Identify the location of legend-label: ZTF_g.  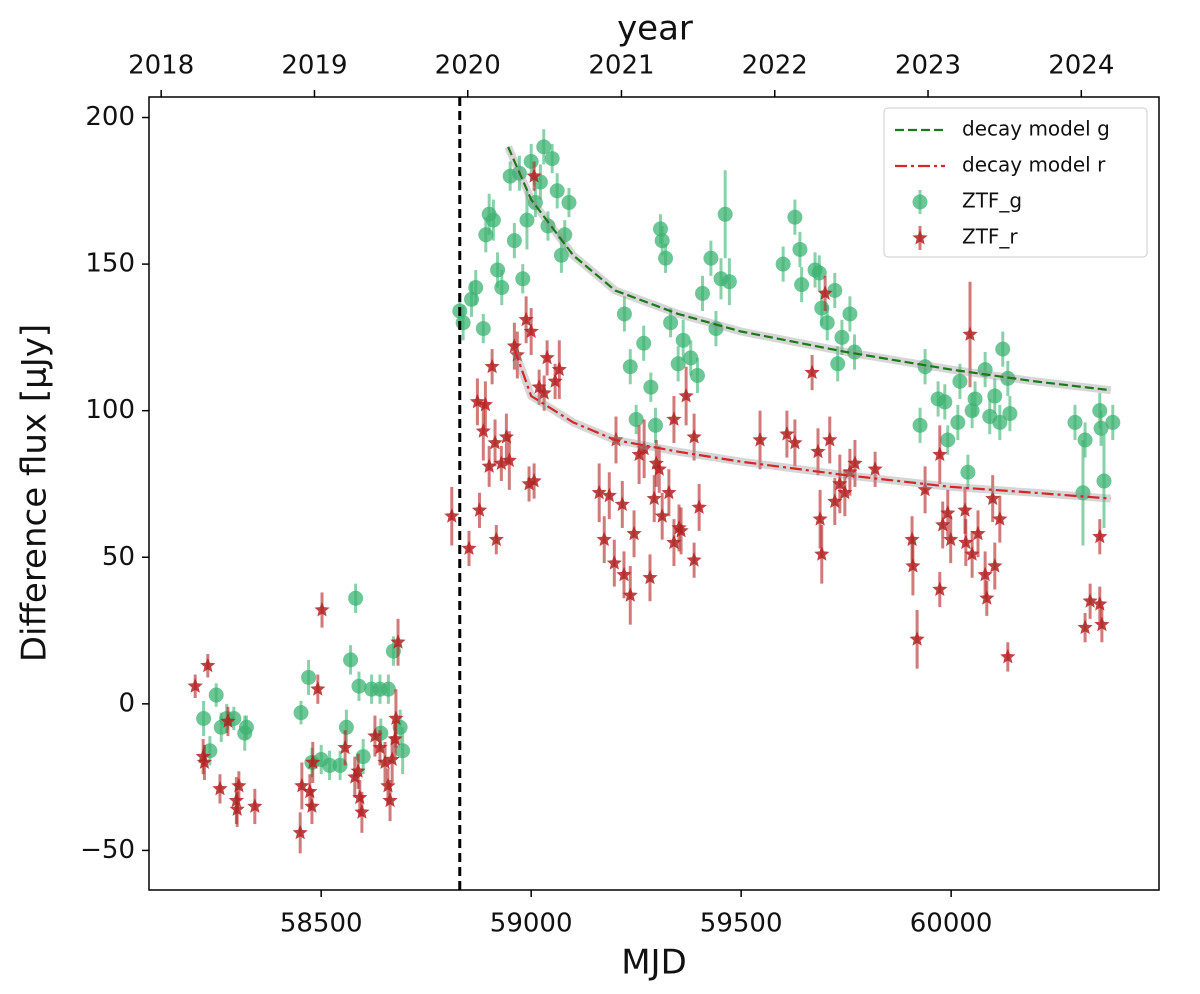
(992, 201).